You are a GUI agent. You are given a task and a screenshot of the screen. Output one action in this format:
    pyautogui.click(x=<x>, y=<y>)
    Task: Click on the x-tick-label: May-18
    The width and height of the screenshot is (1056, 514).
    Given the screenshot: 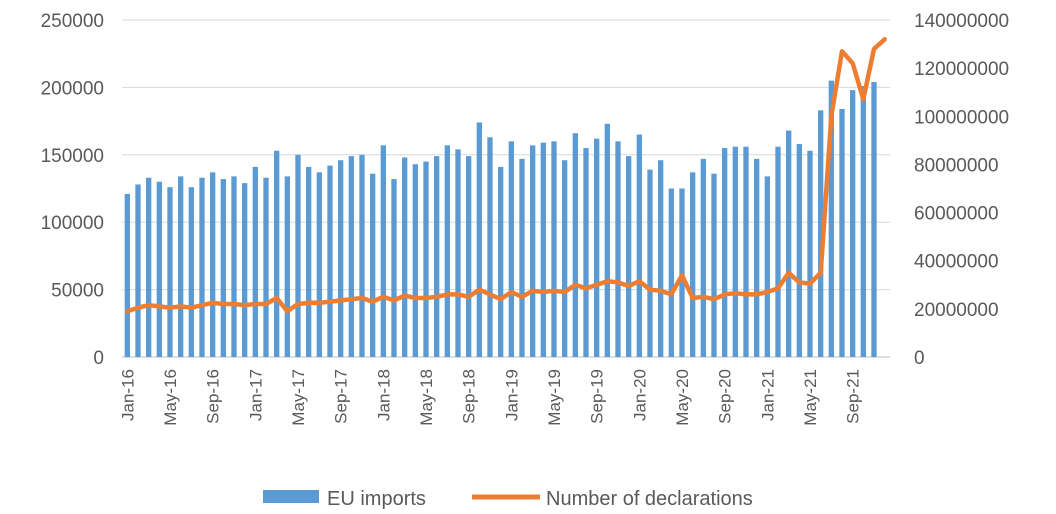 What is the action you would take?
    pyautogui.click(x=426, y=397)
    